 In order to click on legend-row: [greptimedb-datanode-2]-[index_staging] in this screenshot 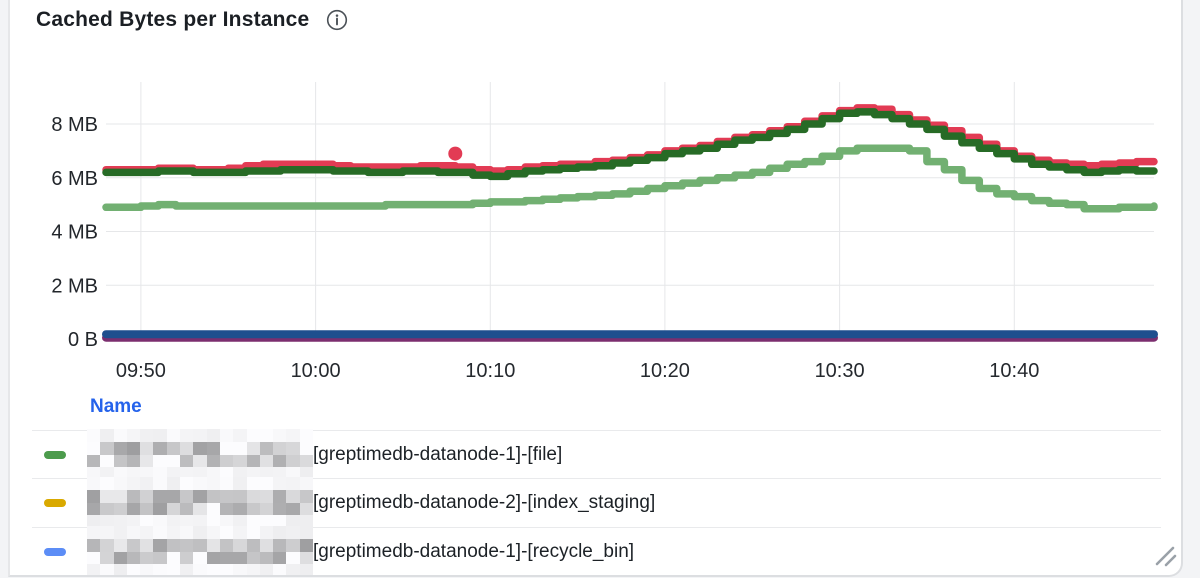, I will do `click(595, 502)`.